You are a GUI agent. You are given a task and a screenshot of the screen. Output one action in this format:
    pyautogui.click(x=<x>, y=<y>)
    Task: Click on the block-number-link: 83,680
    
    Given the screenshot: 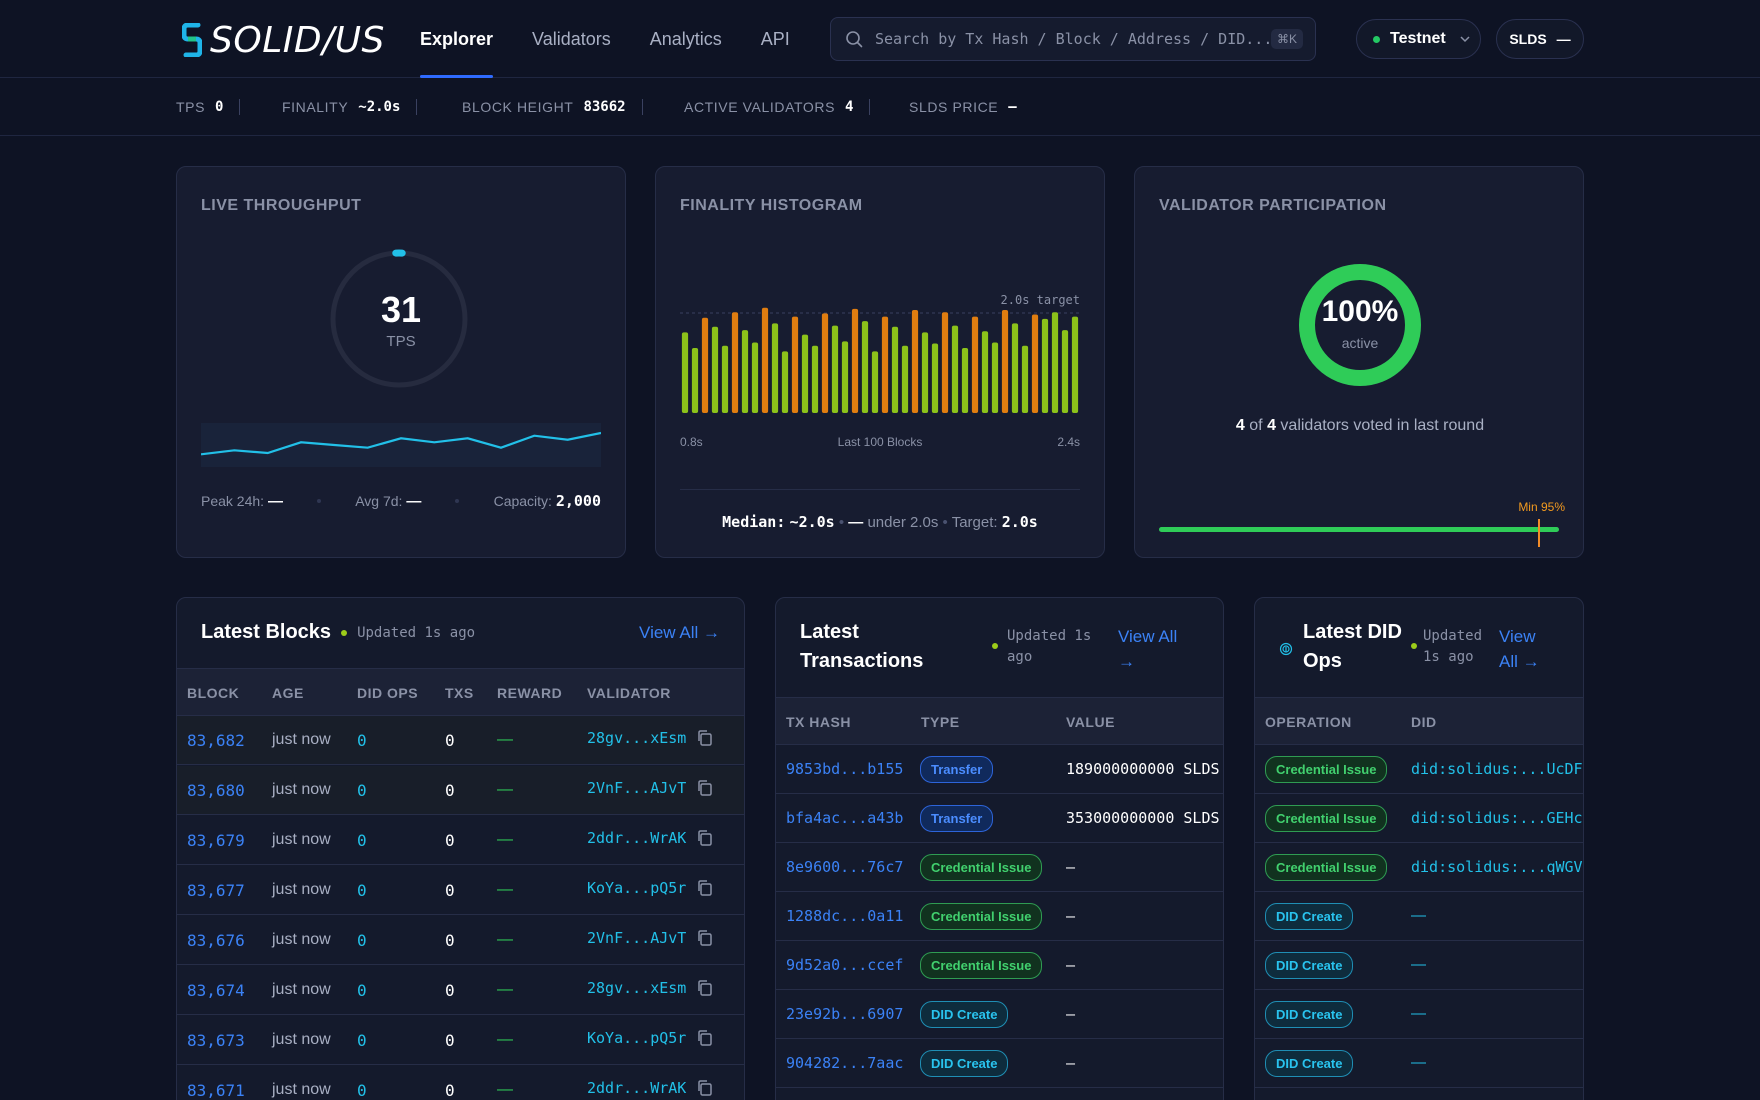 What is the action you would take?
    pyautogui.click(x=216, y=790)
    